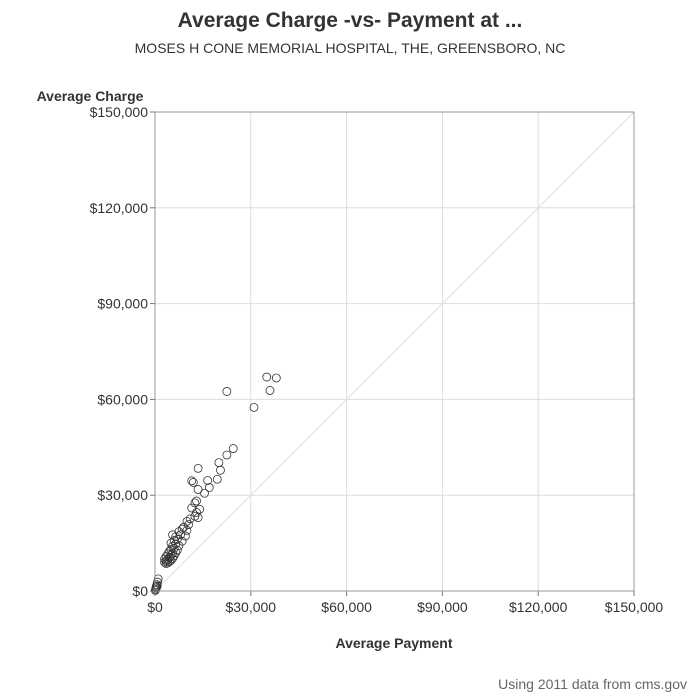 This screenshot has height=700, width=700. I want to click on x-tick-label: $120,000, so click(538, 607).